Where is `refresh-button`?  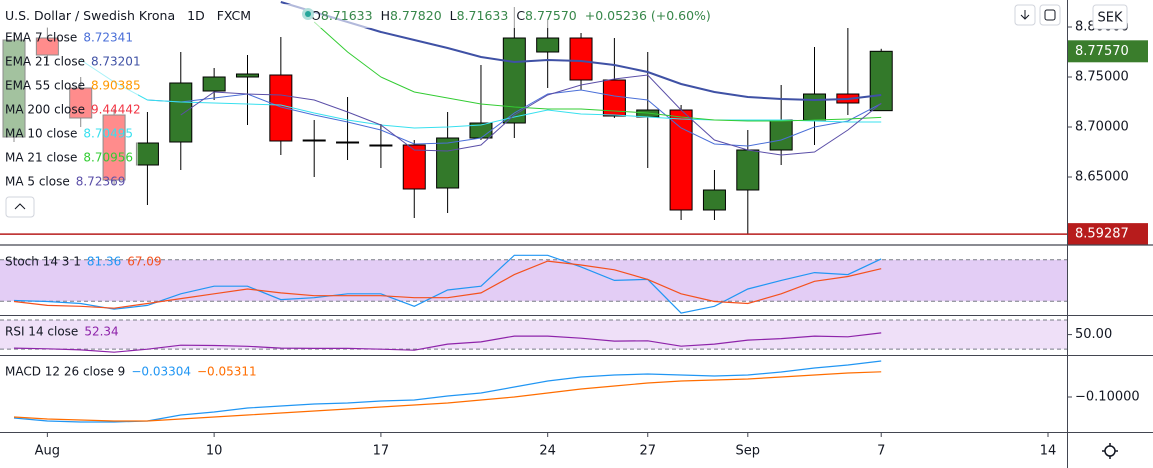 refresh-button is located at coordinates (1050, 15).